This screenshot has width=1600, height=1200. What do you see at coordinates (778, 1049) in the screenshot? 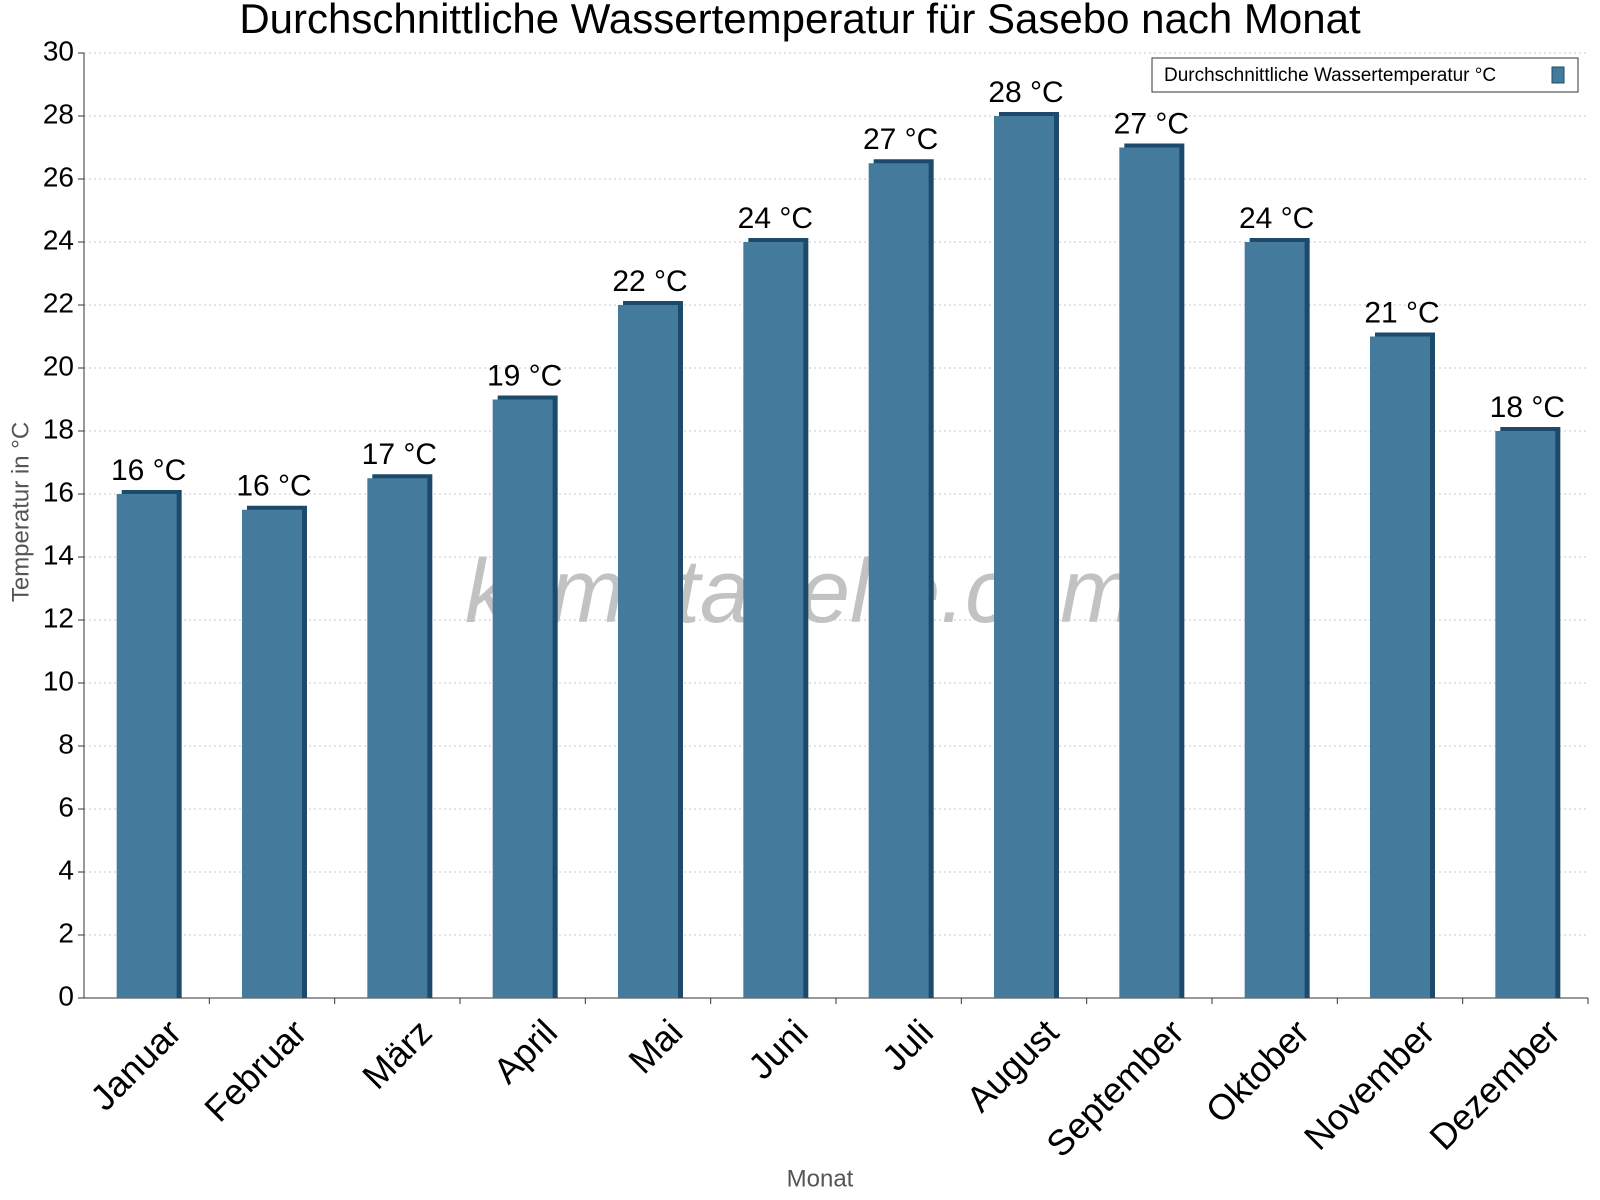
I see `x-tick-label: Juni` at bounding box center [778, 1049].